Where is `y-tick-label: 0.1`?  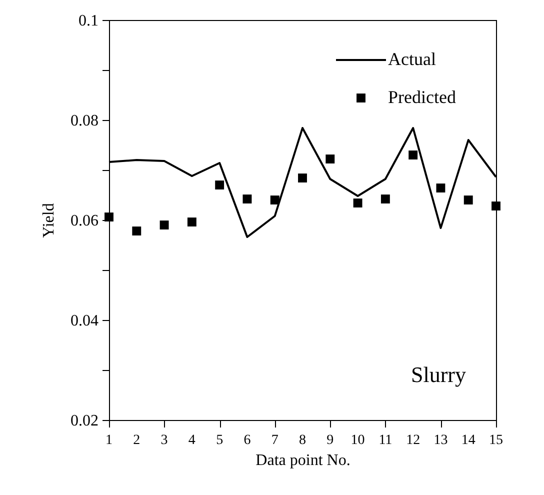 y-tick-label: 0.1 is located at coordinates (88, 21).